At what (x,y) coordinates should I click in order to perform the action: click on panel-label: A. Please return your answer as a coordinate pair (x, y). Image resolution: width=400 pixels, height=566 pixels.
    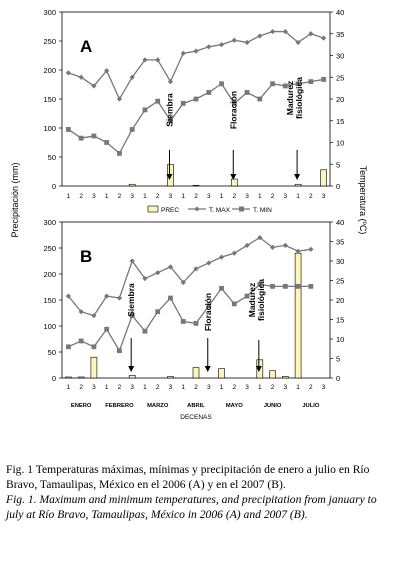
    Looking at the image, I should click on (86, 46).